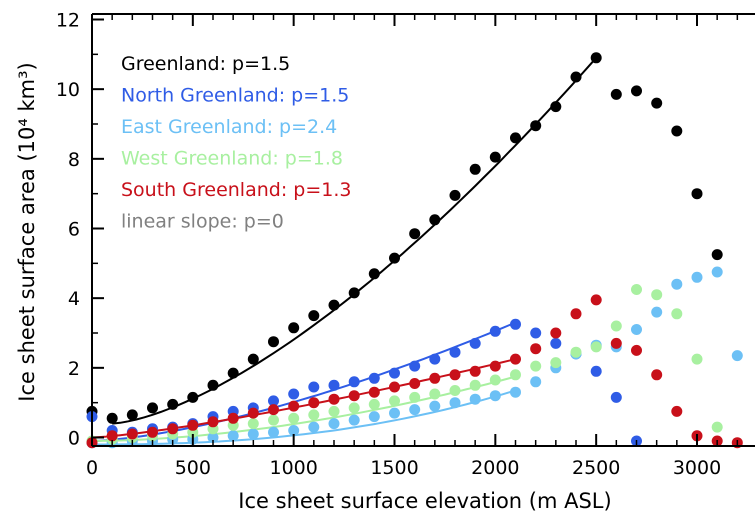 This screenshot has width=755, height=517. What do you see at coordinates (74, 299) in the screenshot?
I see `y-tick-label: 4` at bounding box center [74, 299].